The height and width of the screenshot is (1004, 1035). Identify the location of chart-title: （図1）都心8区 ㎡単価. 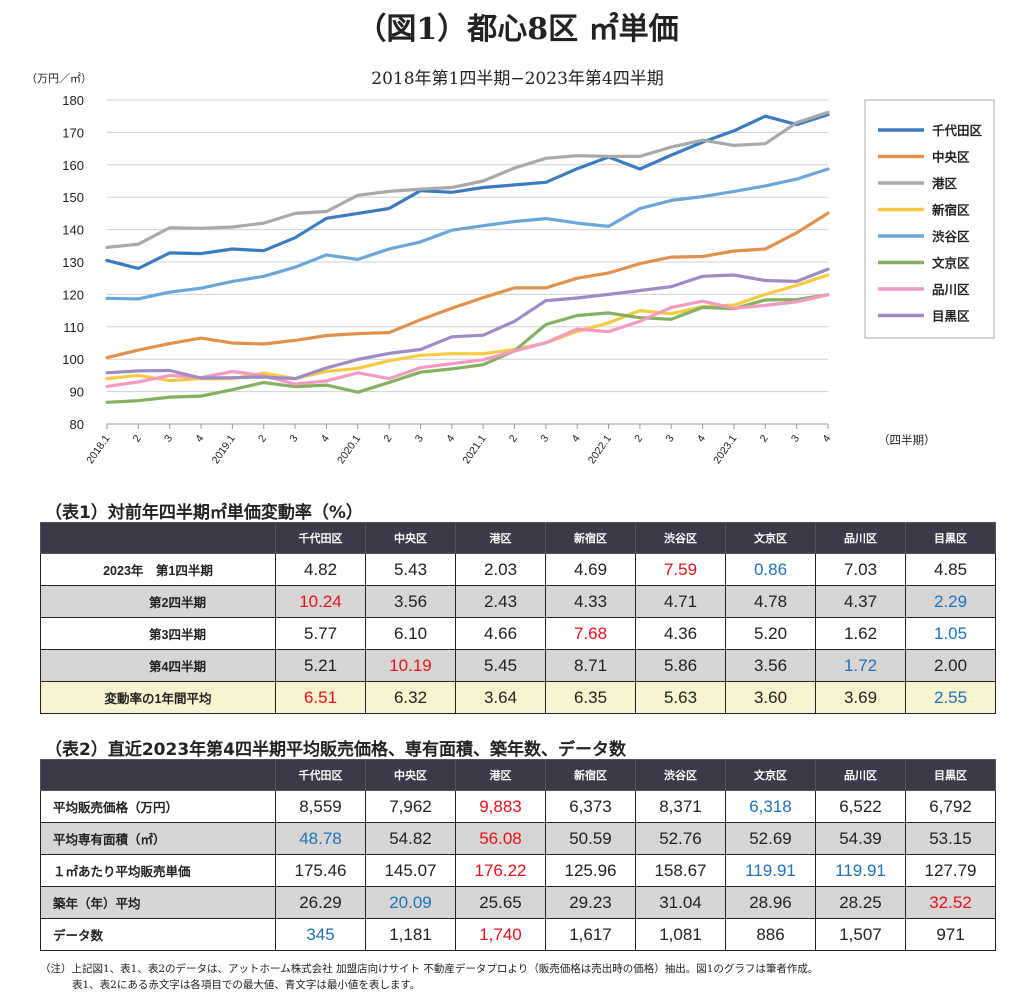
(517, 29).